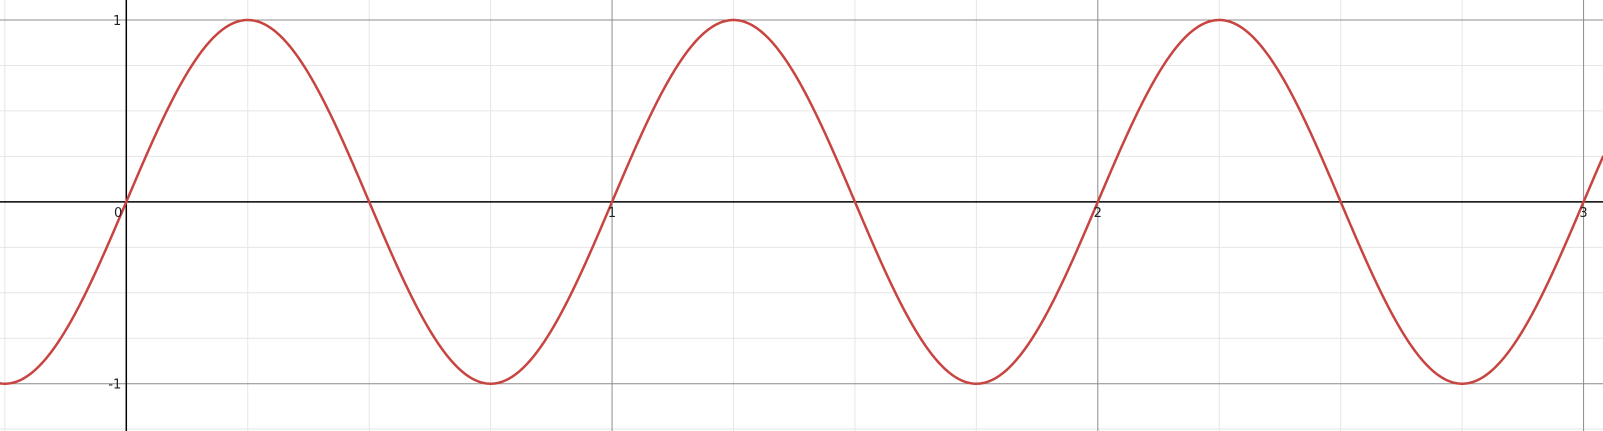 This screenshot has width=1603, height=431. What do you see at coordinates (1098, 213) in the screenshot?
I see `x-tick-label: 2` at bounding box center [1098, 213].